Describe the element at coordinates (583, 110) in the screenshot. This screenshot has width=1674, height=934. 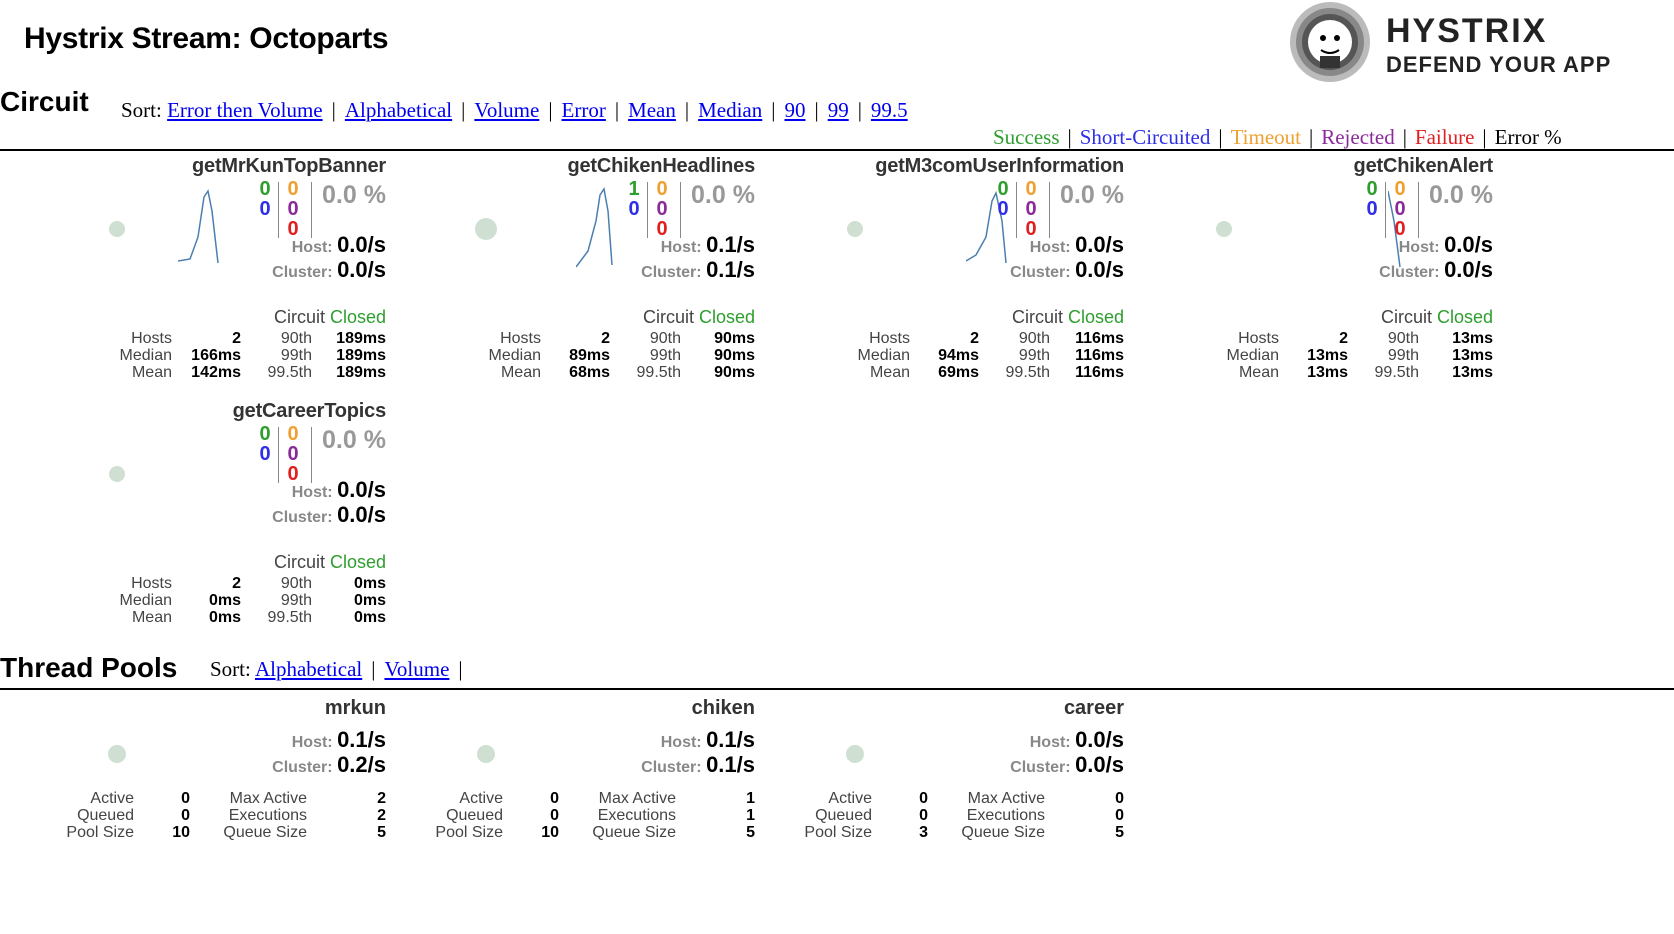
I see `circuit-sort-error: Error` at that location.